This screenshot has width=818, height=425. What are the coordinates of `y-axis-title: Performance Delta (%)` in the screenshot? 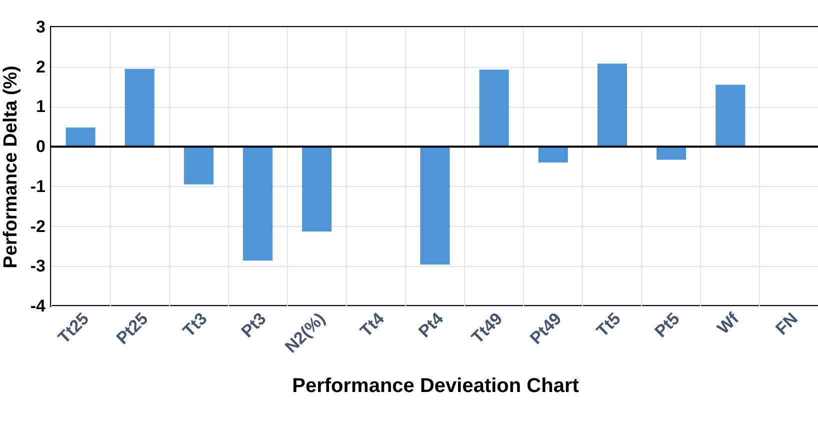 It's located at (11, 167).